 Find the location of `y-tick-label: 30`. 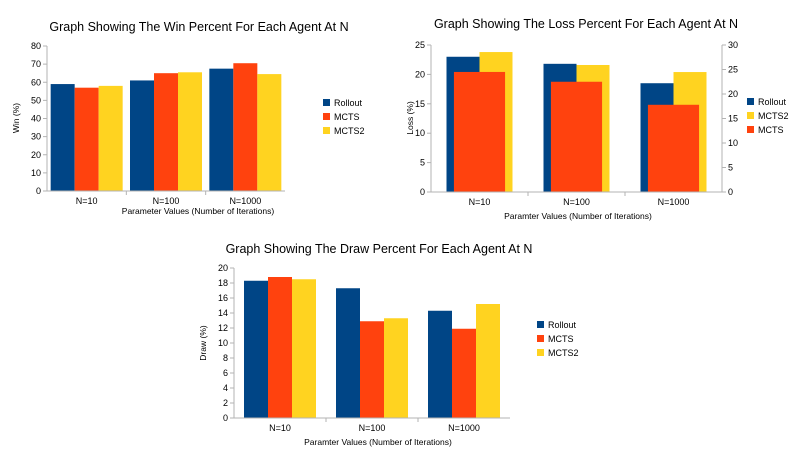

y-tick-label: 30 is located at coordinates (36, 137).